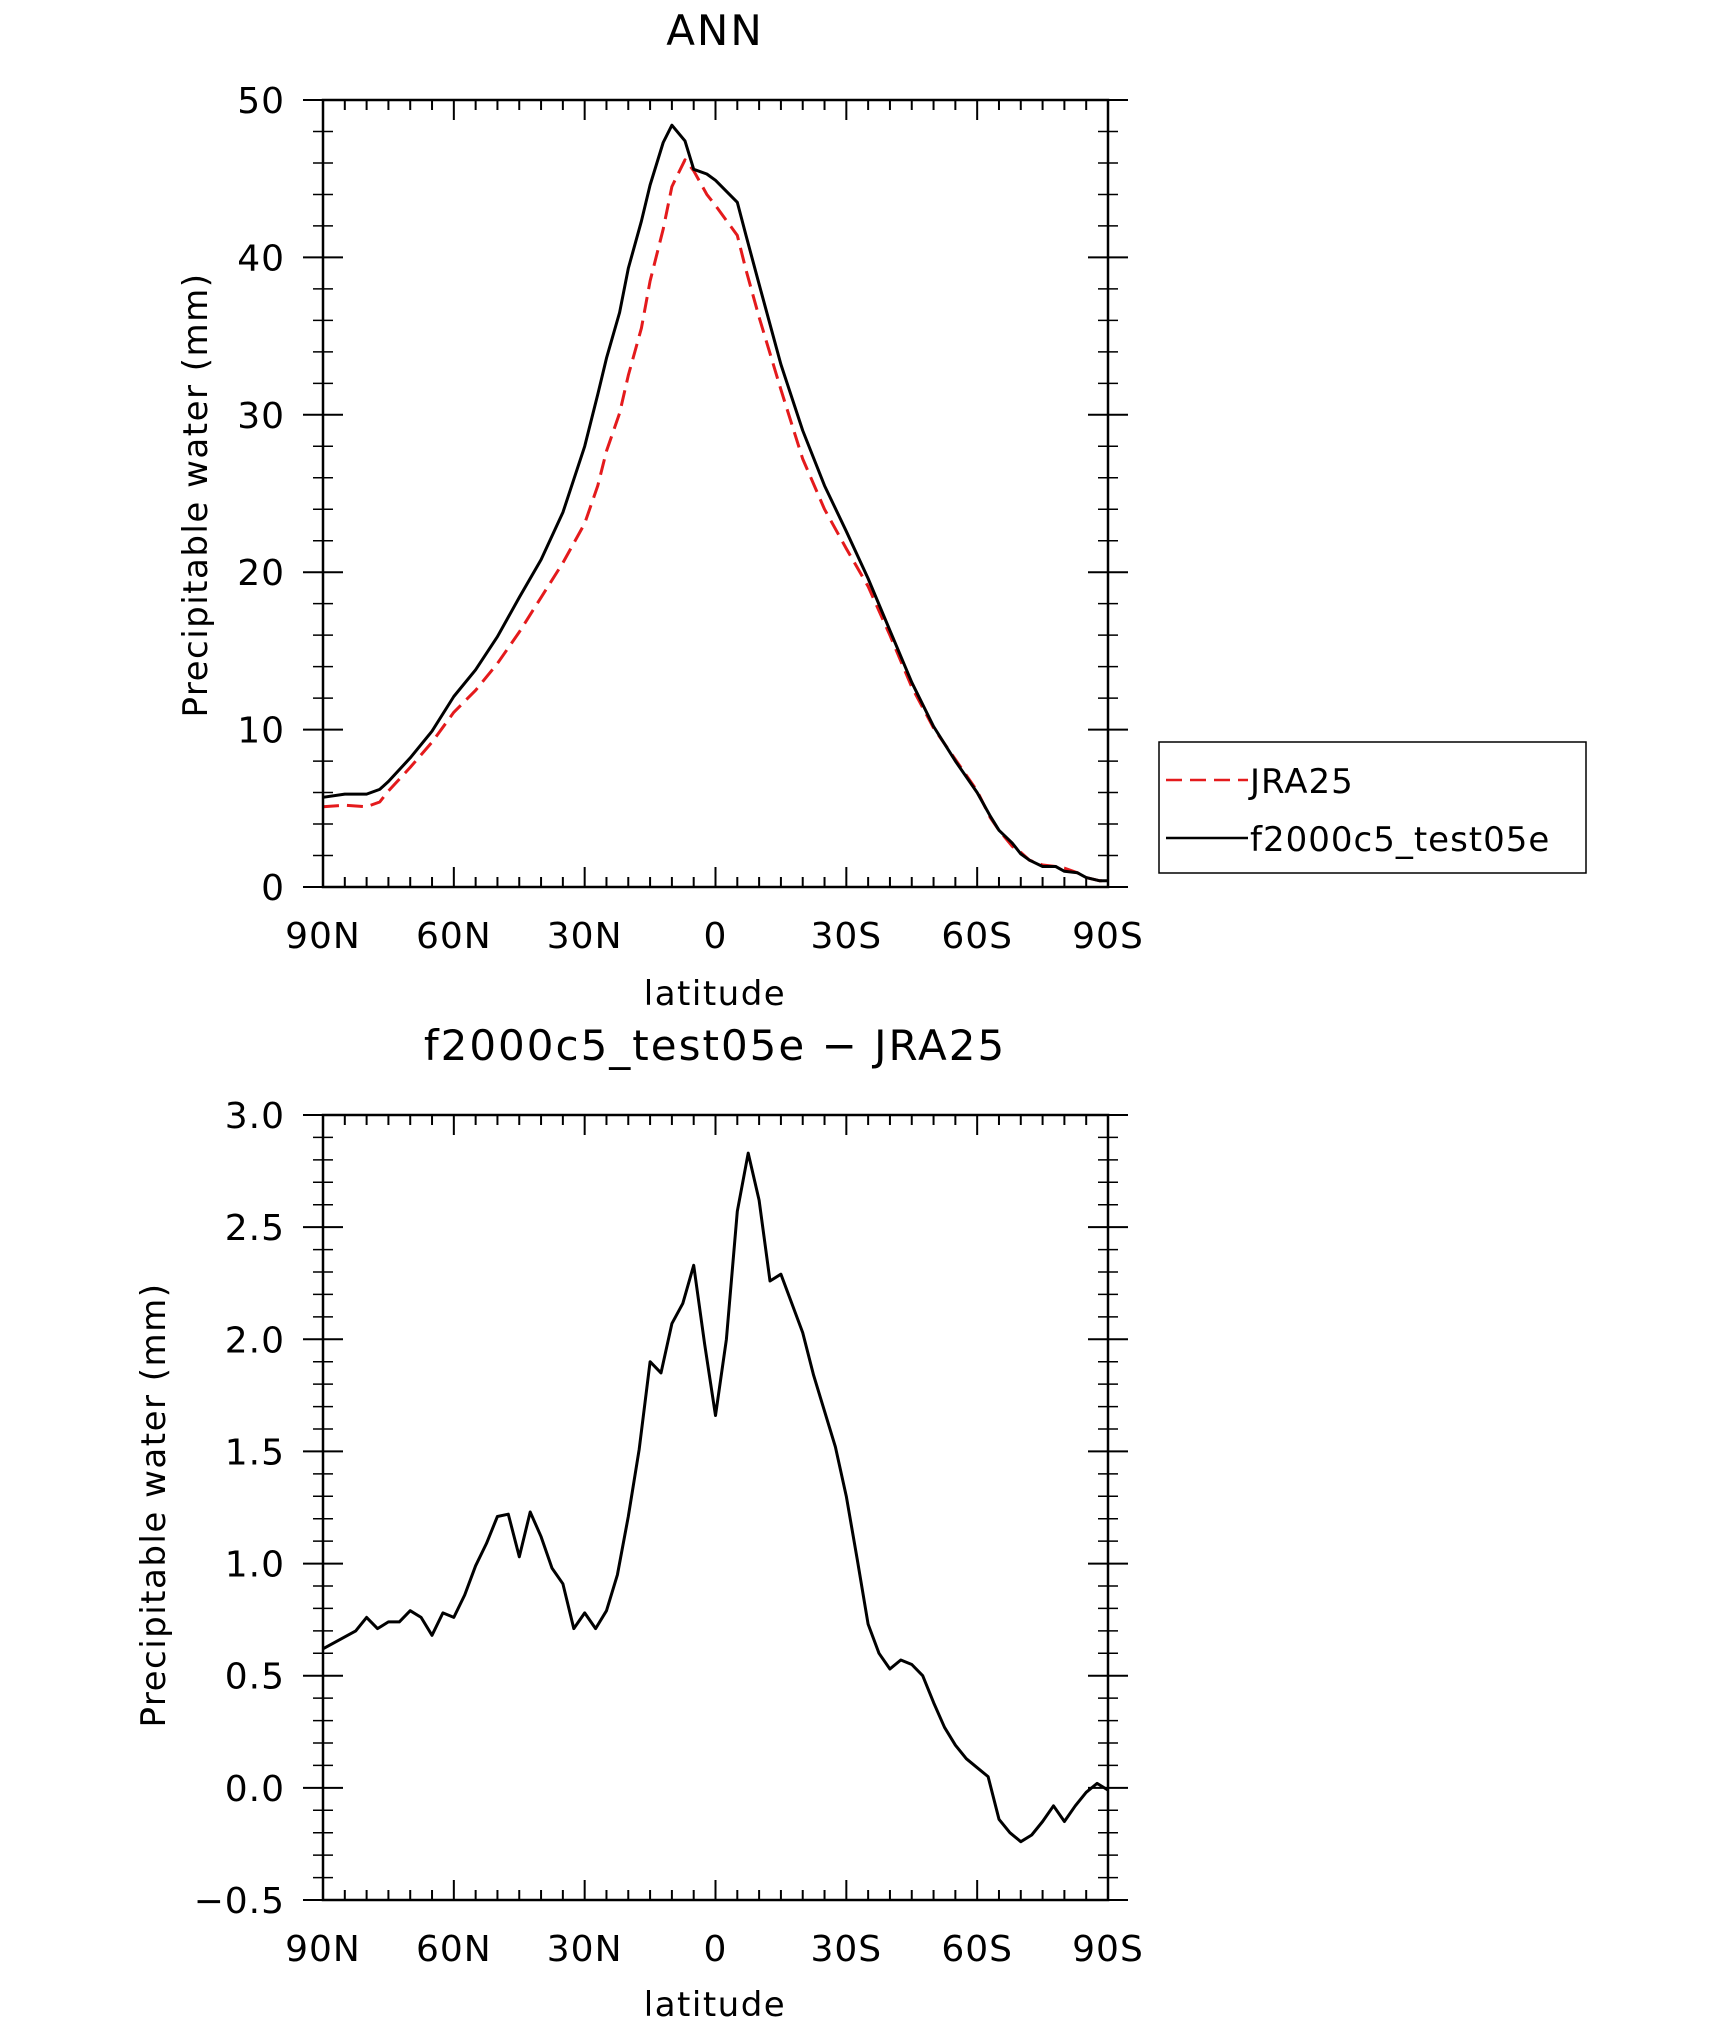 The image size is (1710, 2021). I want to click on y-tick-label: 3.0, so click(255, 1116).